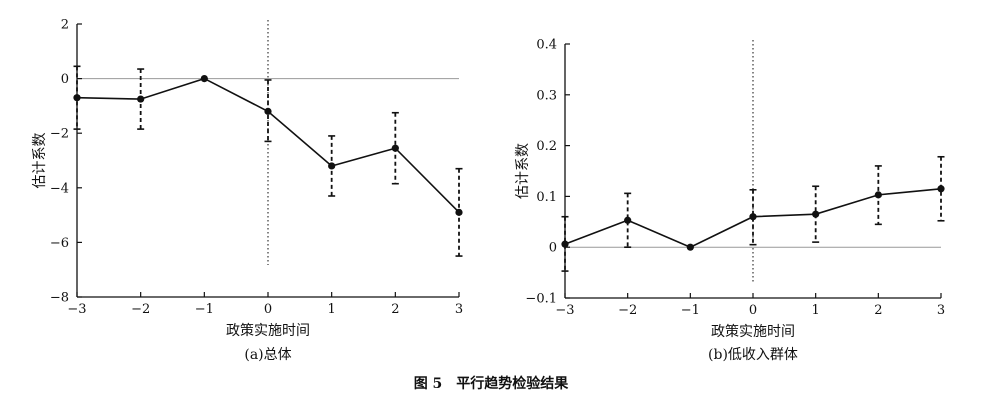 The image size is (983, 402). Describe the element at coordinates (546, 146) in the screenshot. I see `y-tick-label: 0.2` at that location.